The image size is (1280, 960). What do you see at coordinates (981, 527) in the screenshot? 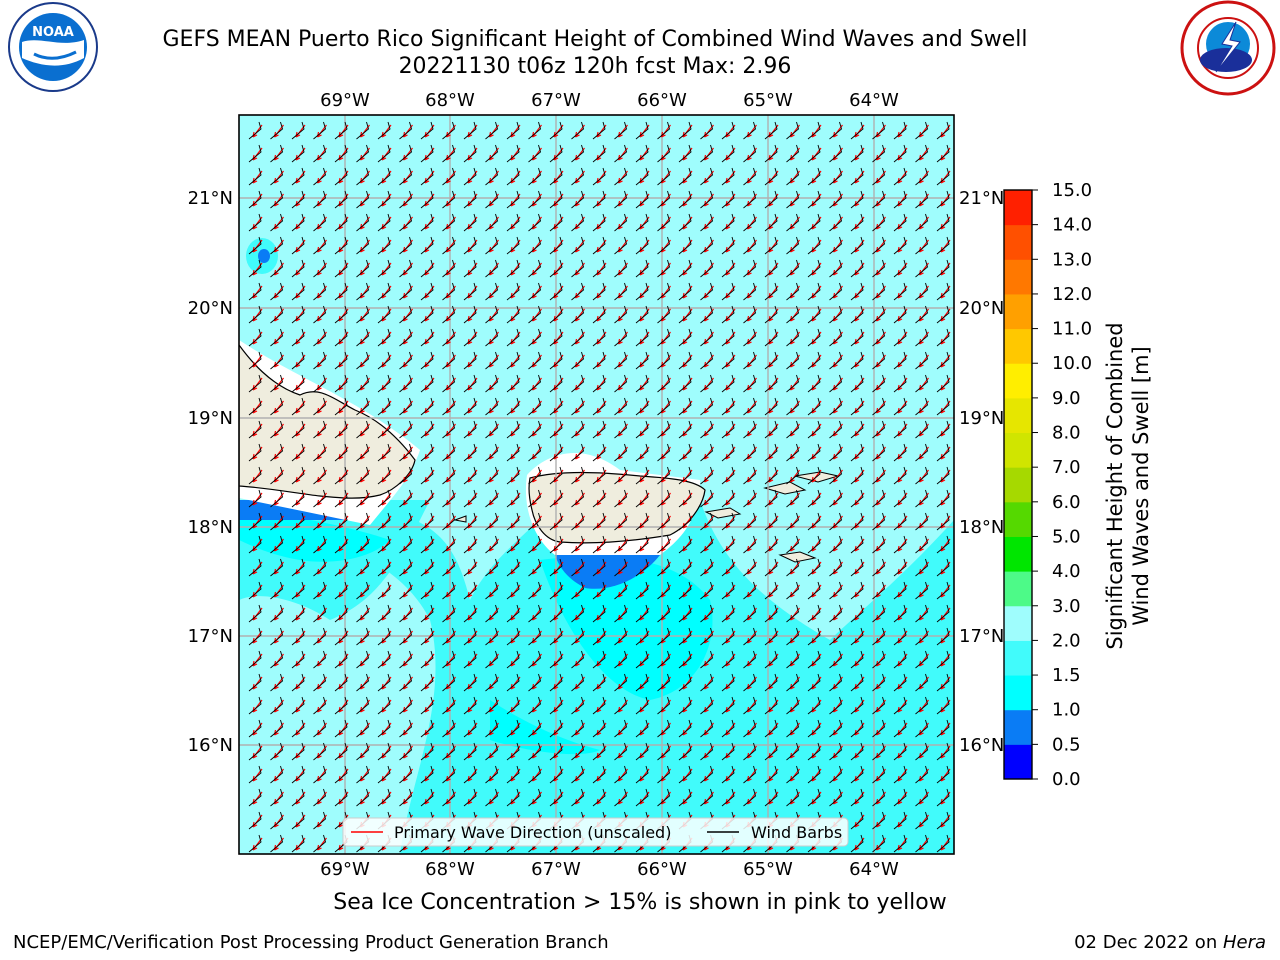
I see `lat-tick-right: 18°N` at bounding box center [981, 527].